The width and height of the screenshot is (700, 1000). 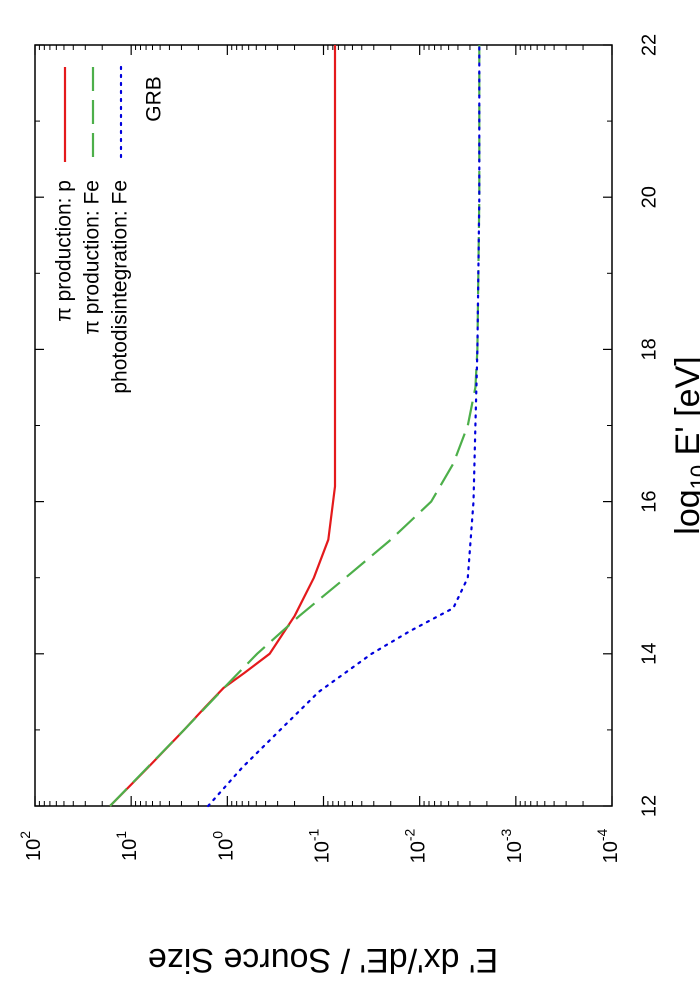 I want to click on y-tick-label: 10-1, so click(x=319, y=845).